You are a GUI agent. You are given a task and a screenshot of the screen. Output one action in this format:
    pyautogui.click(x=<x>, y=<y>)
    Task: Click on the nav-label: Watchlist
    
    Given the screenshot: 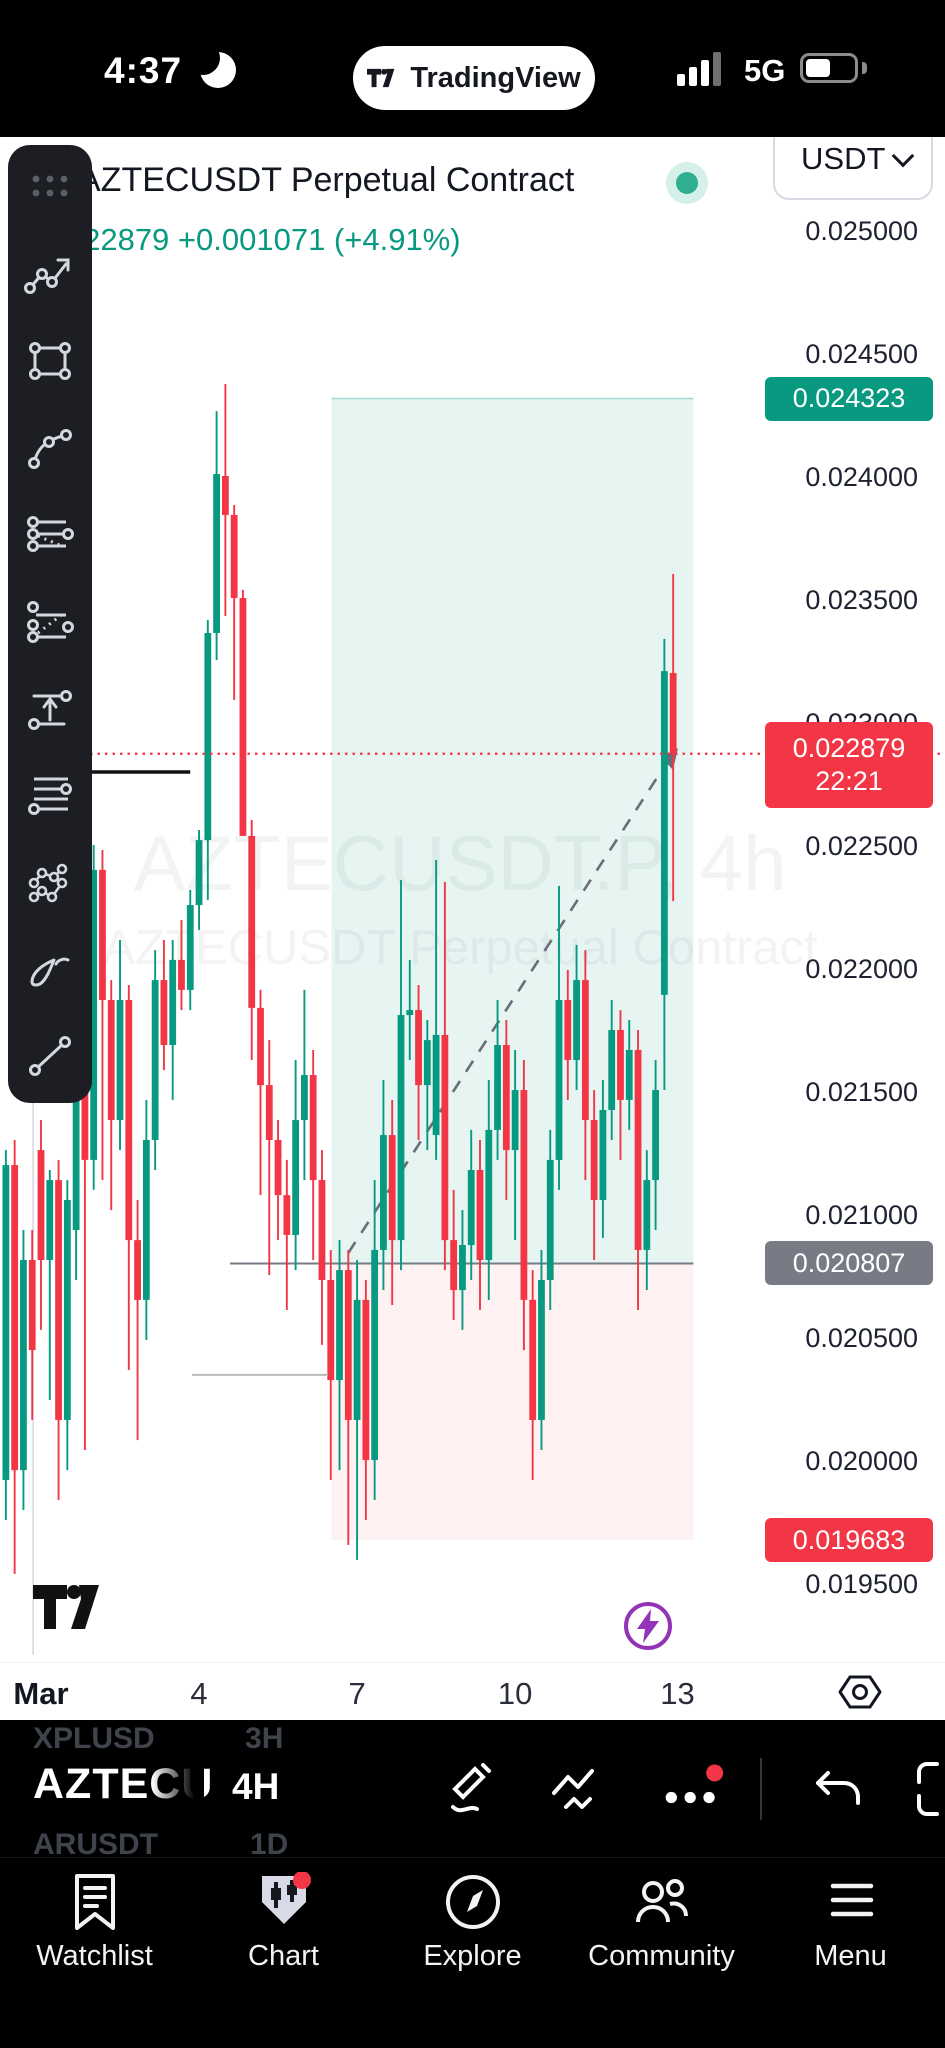 What is the action you would take?
    pyautogui.click(x=94, y=1956)
    